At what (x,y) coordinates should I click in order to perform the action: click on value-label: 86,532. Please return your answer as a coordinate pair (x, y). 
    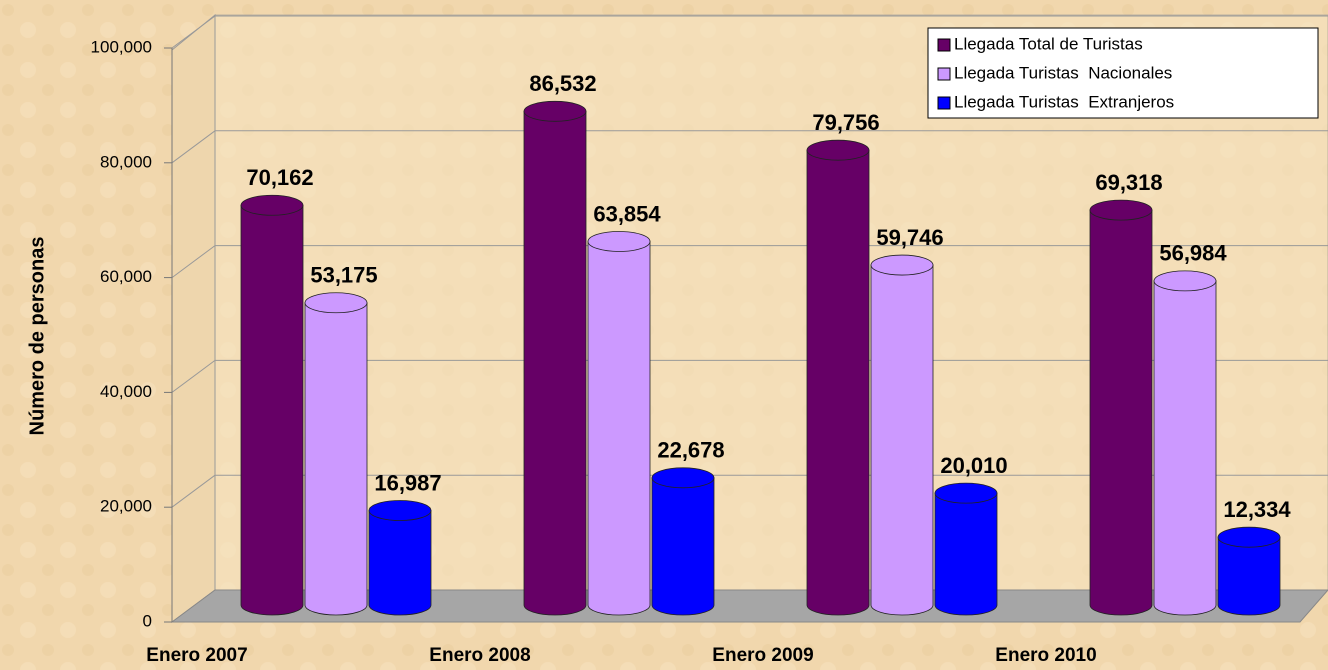
    Looking at the image, I should click on (562, 83).